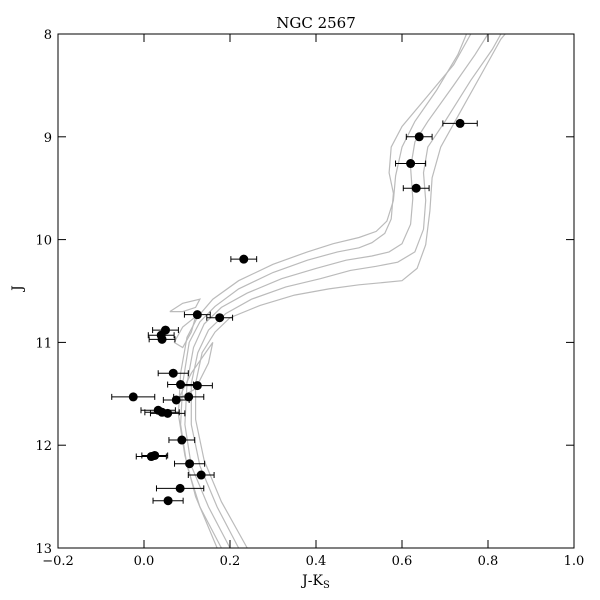 The image size is (600, 600). Describe the element at coordinates (316, 561) in the screenshot. I see `x-tick-label: 0.4` at that location.